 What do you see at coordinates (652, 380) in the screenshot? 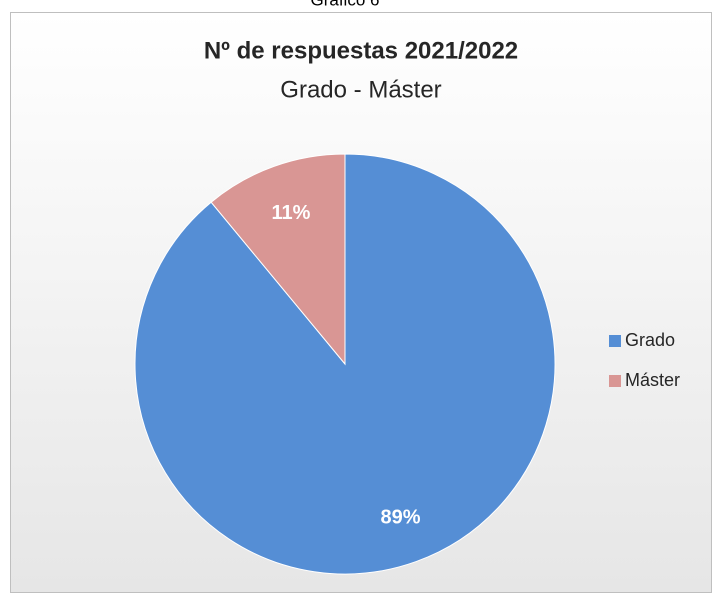
I see `legend-label: Máster` at bounding box center [652, 380].